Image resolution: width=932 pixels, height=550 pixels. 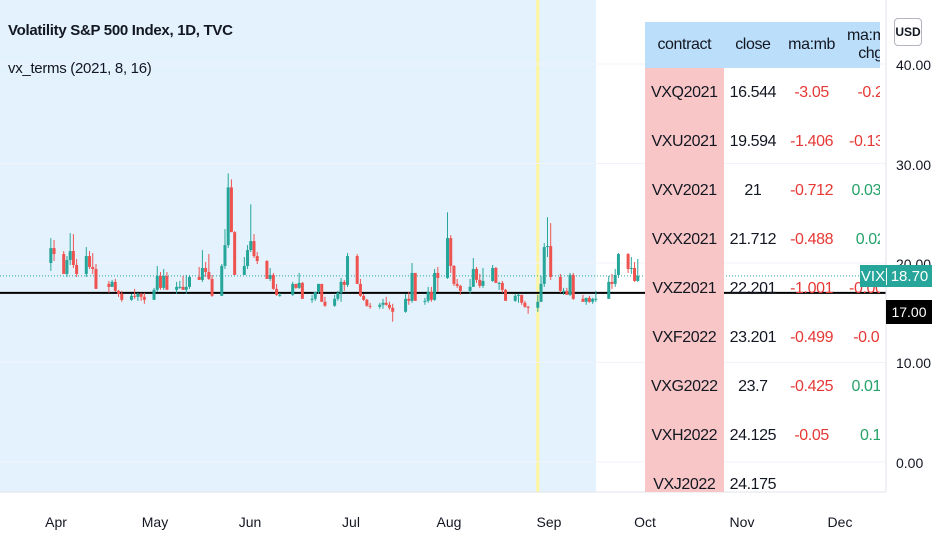 What do you see at coordinates (909, 276) in the screenshot?
I see `last-price-value: 18.70` at bounding box center [909, 276].